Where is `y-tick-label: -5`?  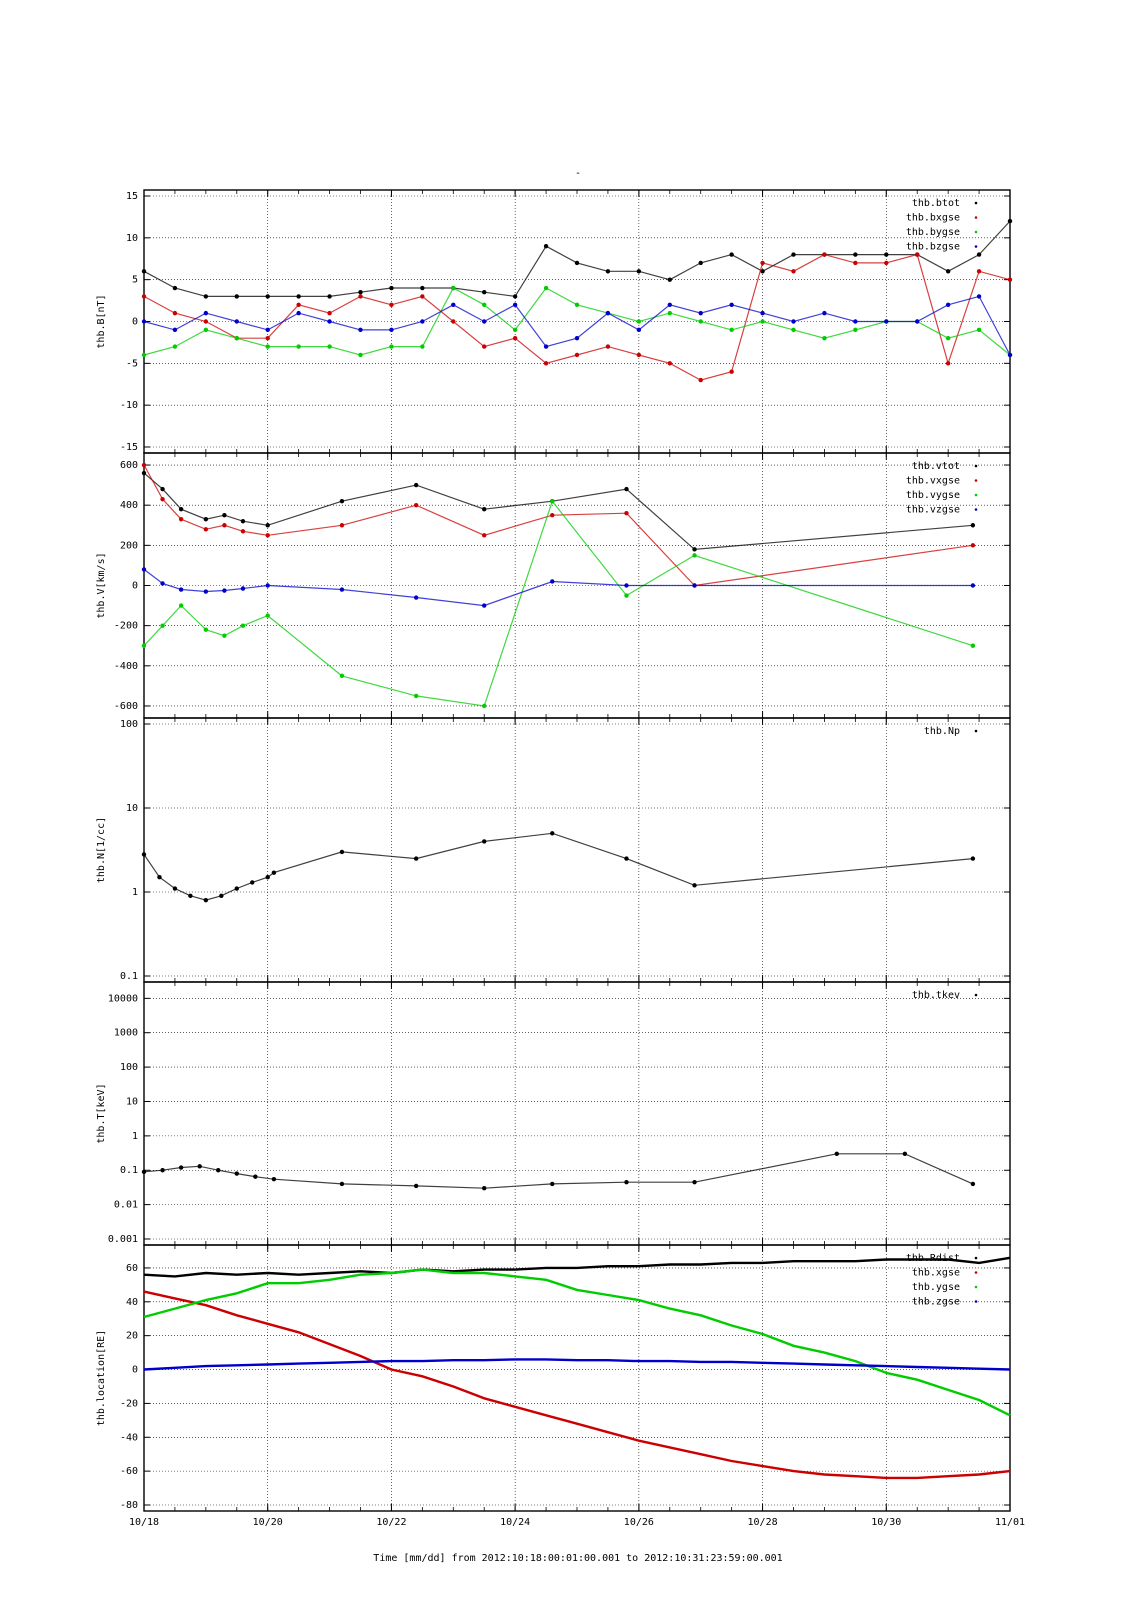
y-tick-label: -5 is located at coordinates (132, 363).